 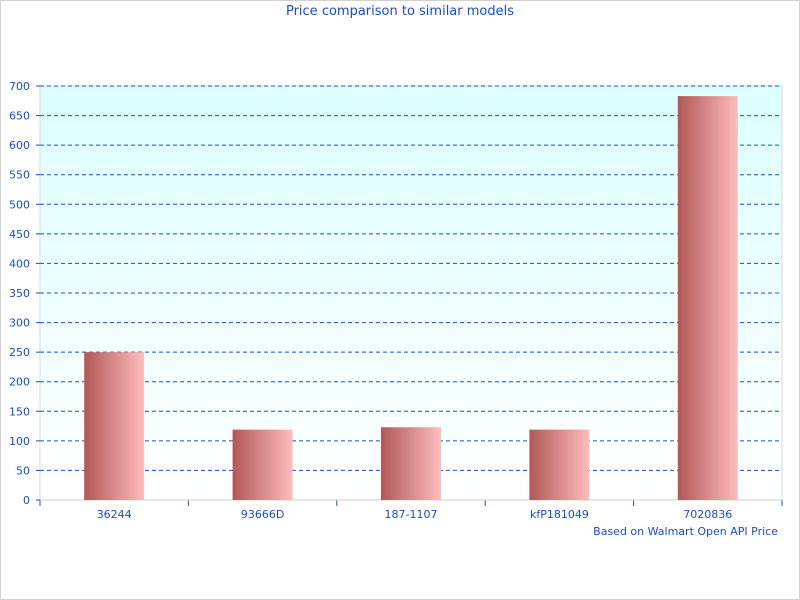 What do you see at coordinates (19, 263) in the screenshot?
I see `y-tick-label: 400` at bounding box center [19, 263].